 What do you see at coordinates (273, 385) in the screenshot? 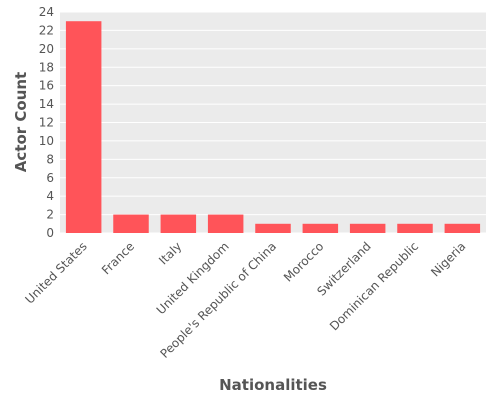
I see `x-axis-title: Nationalities` at bounding box center [273, 385].